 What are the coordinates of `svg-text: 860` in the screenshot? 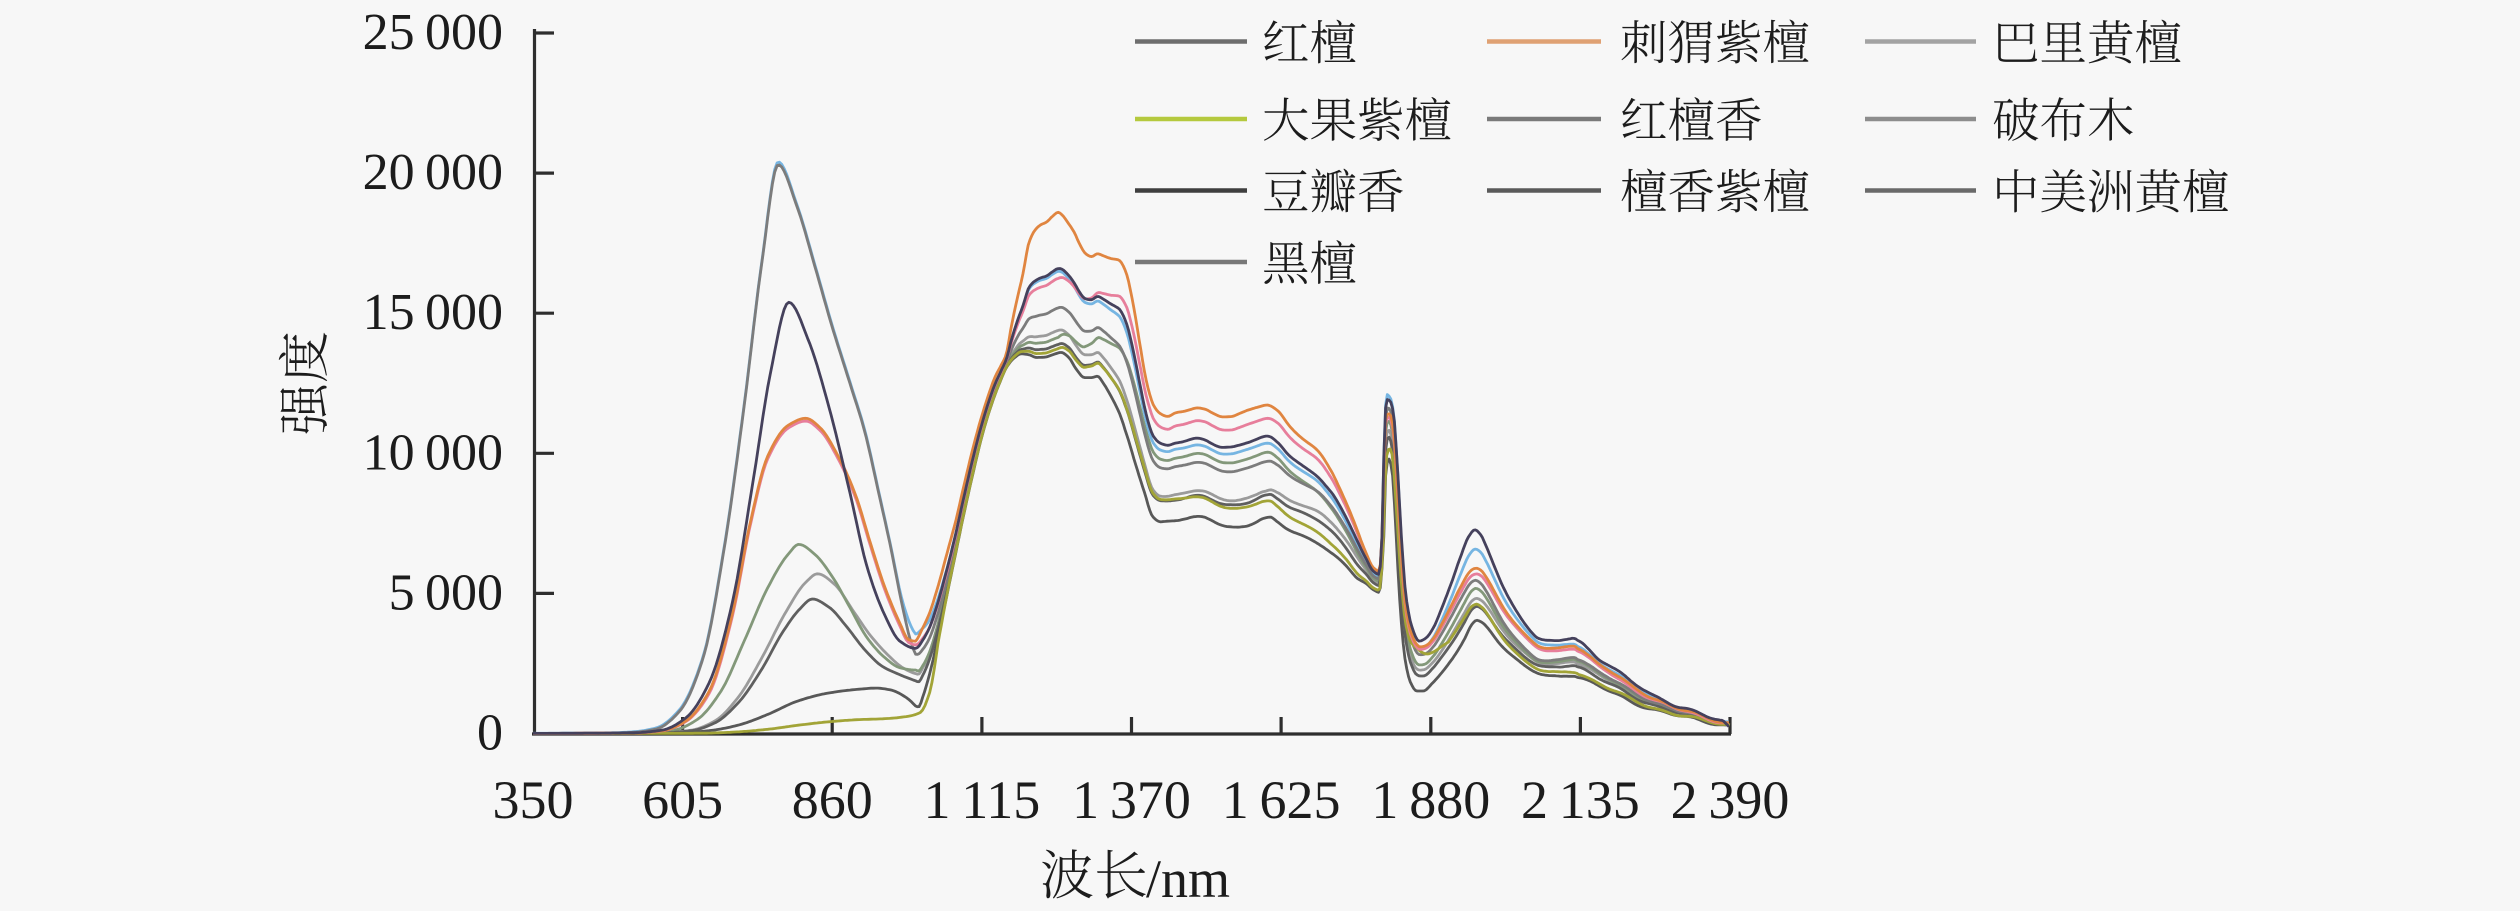 It's located at (832, 800).